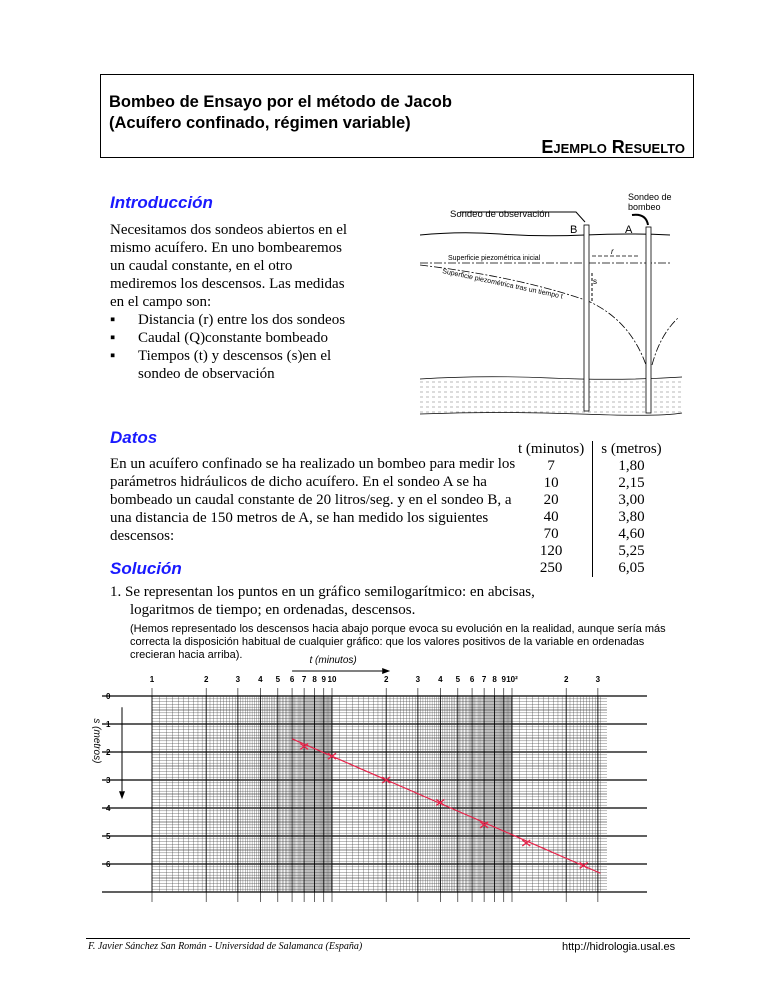 Image resolution: width=768 pixels, height=994 pixels. Describe the element at coordinates (96, 740) in the screenshot. I see `y-axis-label: s (metros)` at that location.